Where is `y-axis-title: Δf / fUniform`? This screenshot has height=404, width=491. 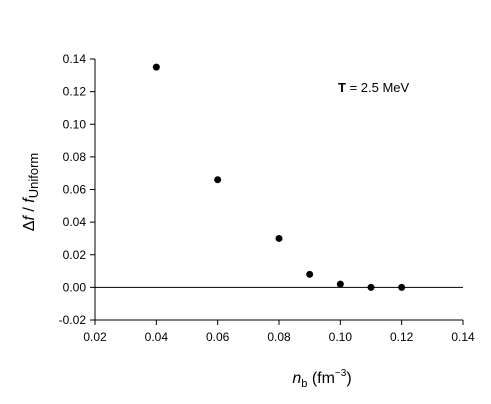 y-axis-title: Δf / fUniform is located at coordinates (31, 192).